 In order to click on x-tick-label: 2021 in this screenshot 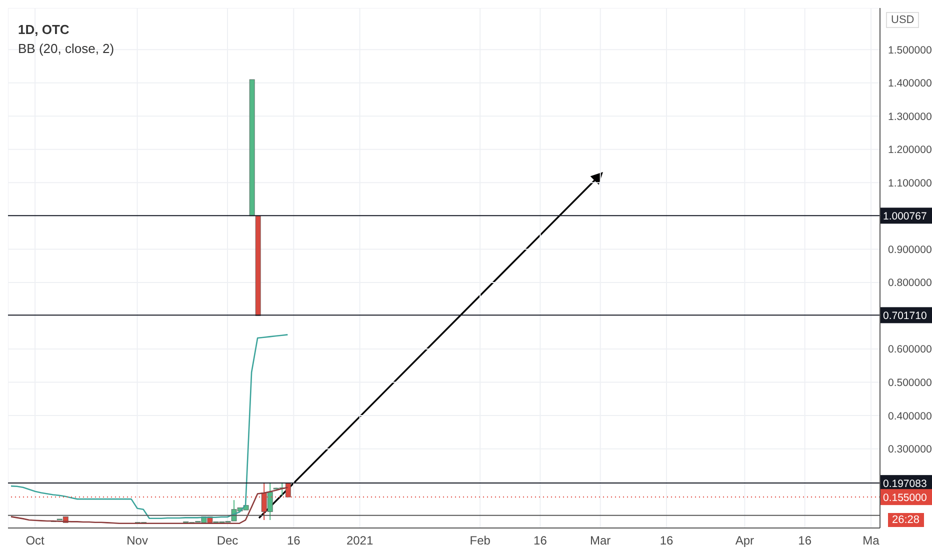, I will do `click(360, 541)`.